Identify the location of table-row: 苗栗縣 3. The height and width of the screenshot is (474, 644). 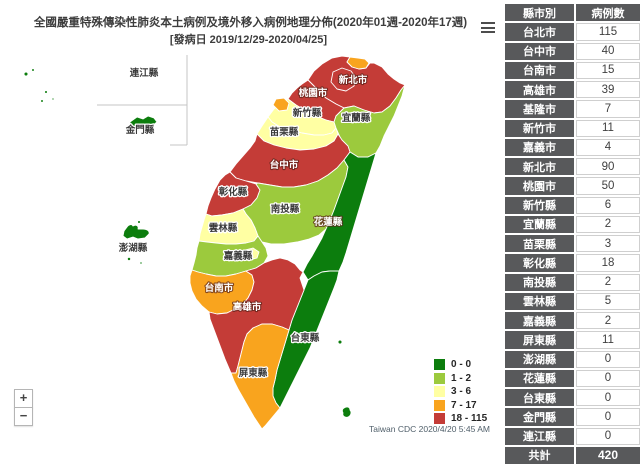
(572, 244).